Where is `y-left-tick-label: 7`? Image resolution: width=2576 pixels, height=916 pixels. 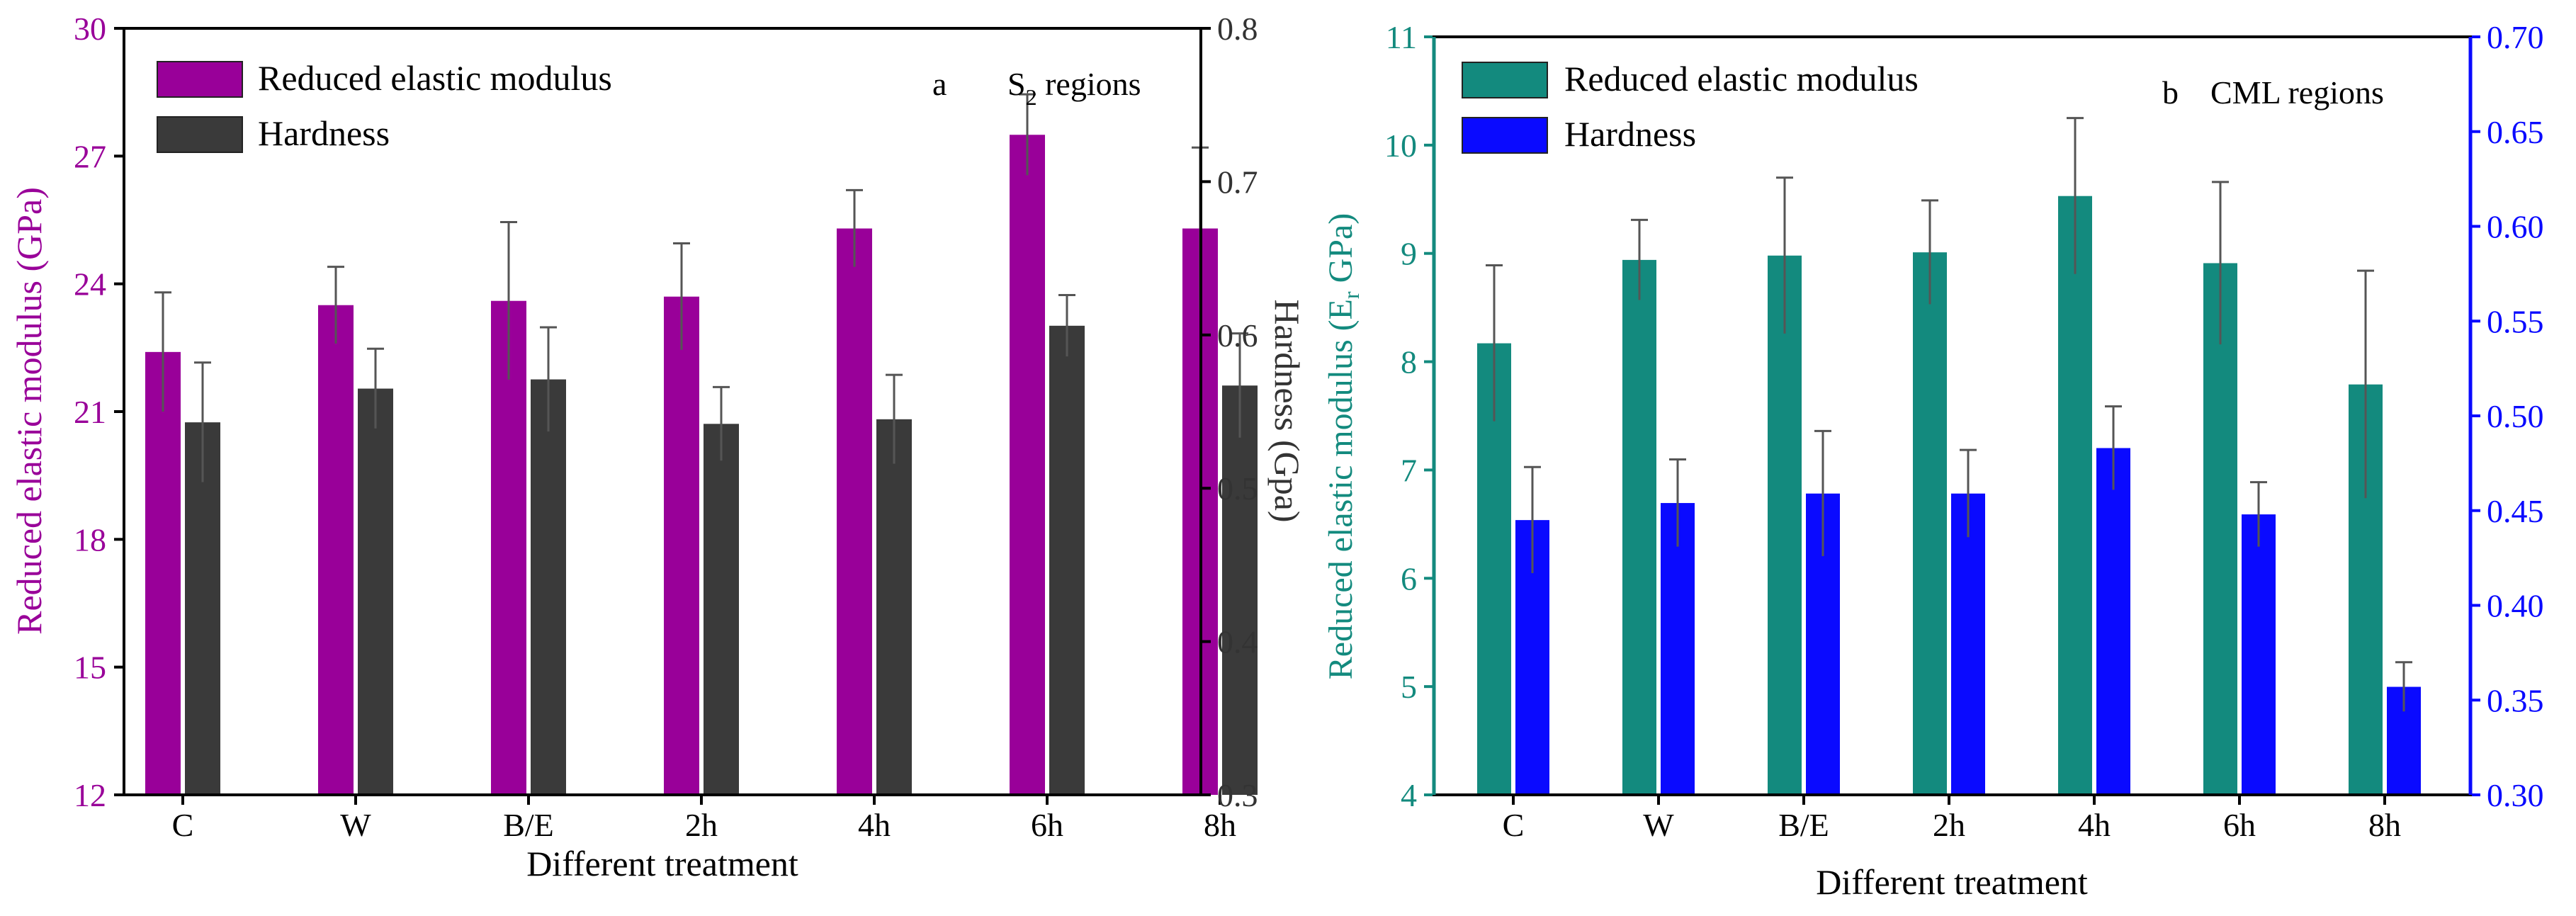 y-left-tick-label: 7 is located at coordinates (1409, 470).